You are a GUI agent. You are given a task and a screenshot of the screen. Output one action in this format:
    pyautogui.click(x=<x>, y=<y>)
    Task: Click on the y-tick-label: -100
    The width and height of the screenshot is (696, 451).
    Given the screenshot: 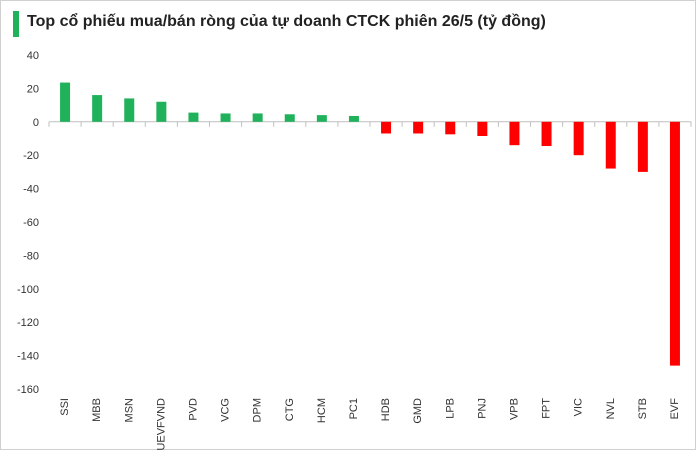 What is the action you would take?
    pyautogui.click(x=28, y=290)
    